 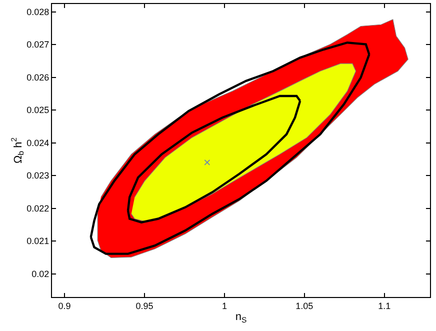 What do you see at coordinates (38, 208) in the screenshot?
I see `y-tick-label: 0.022` at bounding box center [38, 208].